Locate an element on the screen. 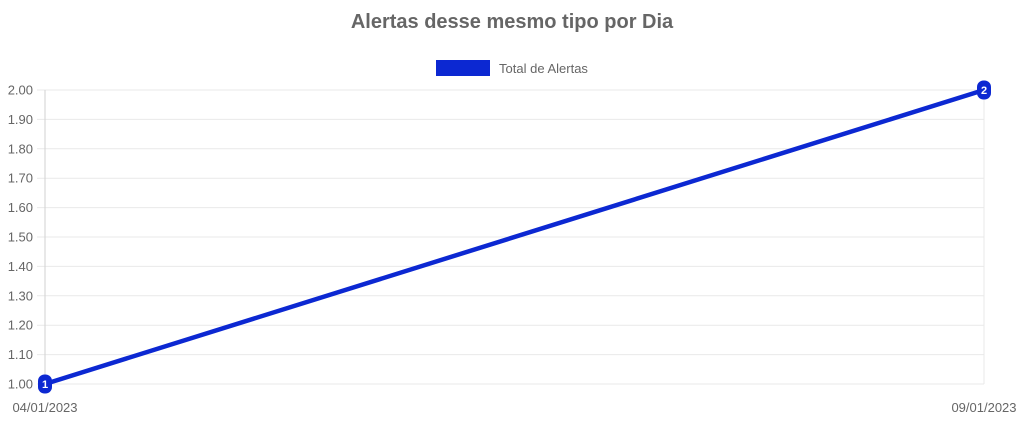 The width and height of the screenshot is (1024, 422). y-tick-label: 1.30 is located at coordinates (20, 295).